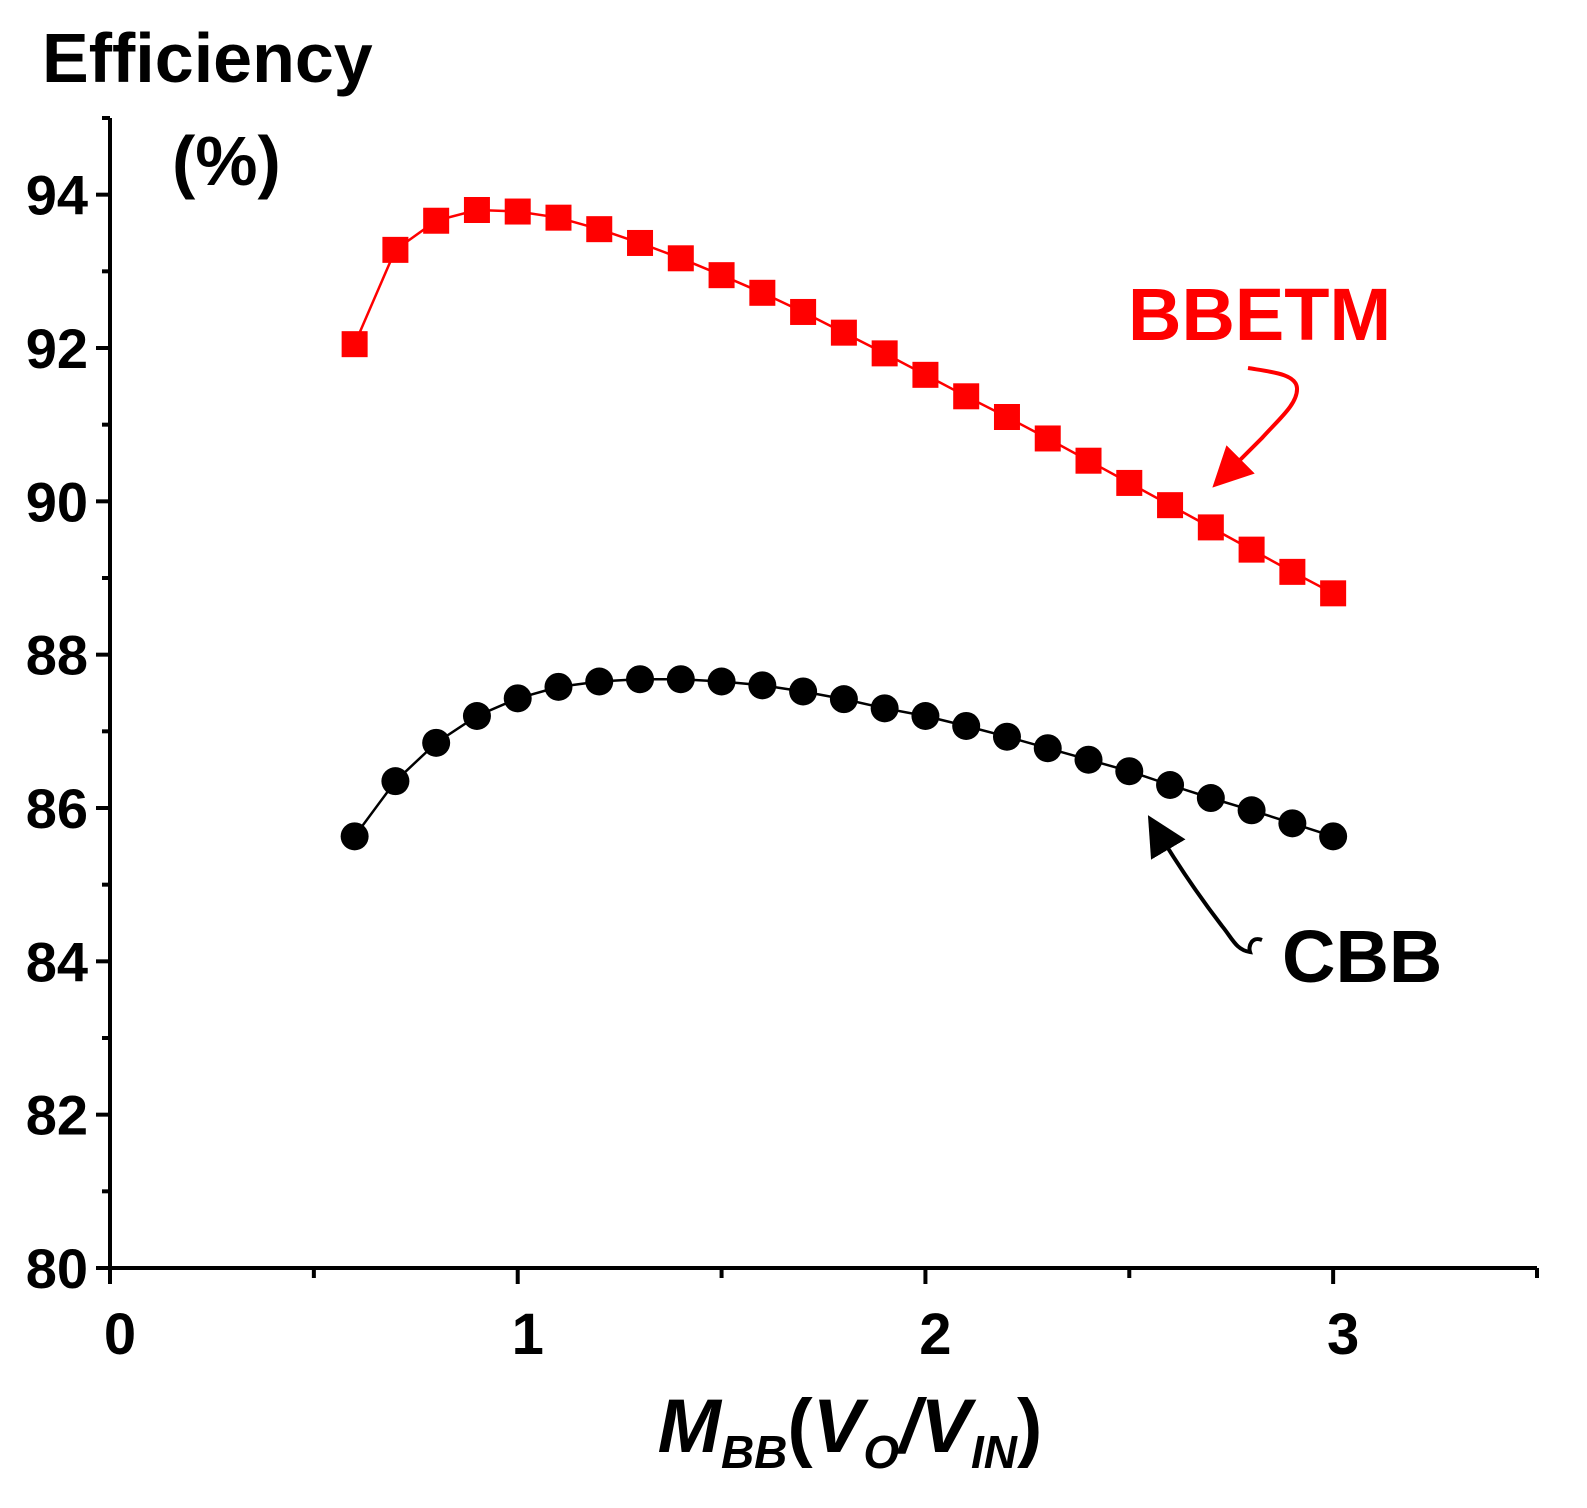  What do you see at coordinates (57, 195) in the screenshot?
I see `y-tick-label: 94` at bounding box center [57, 195].